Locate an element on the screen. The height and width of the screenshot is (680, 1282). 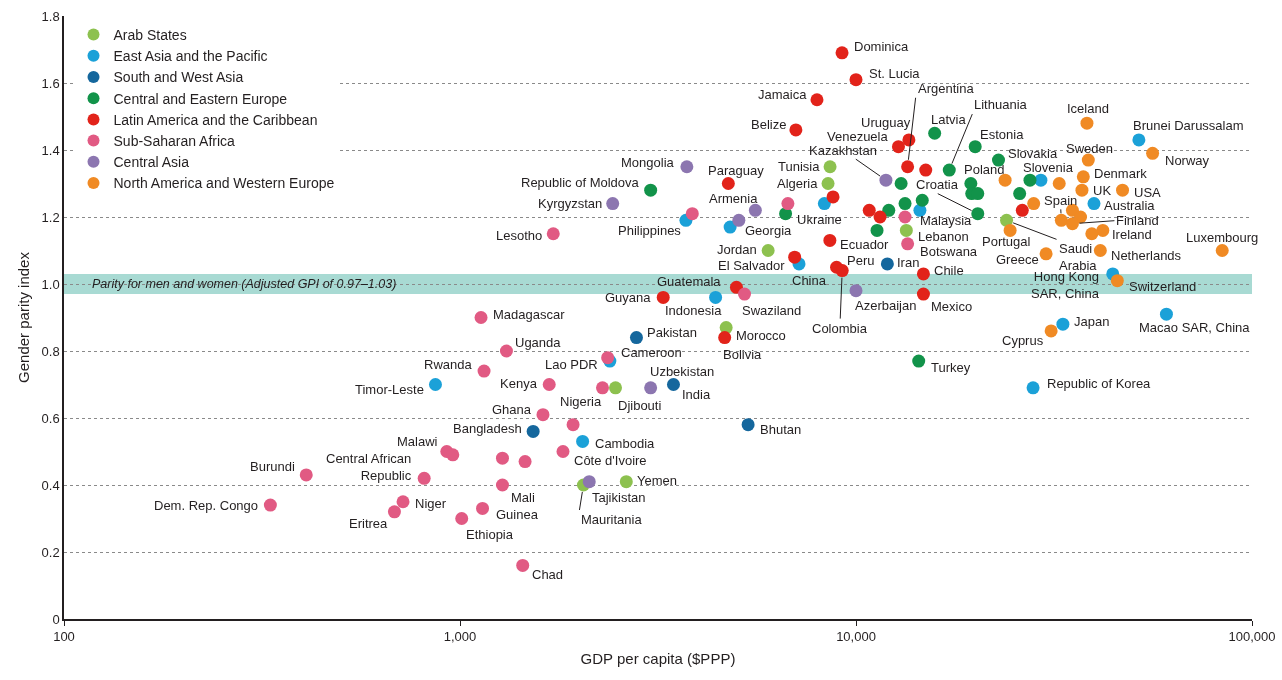
annotation: Swaziland is located at coordinates (772, 310).